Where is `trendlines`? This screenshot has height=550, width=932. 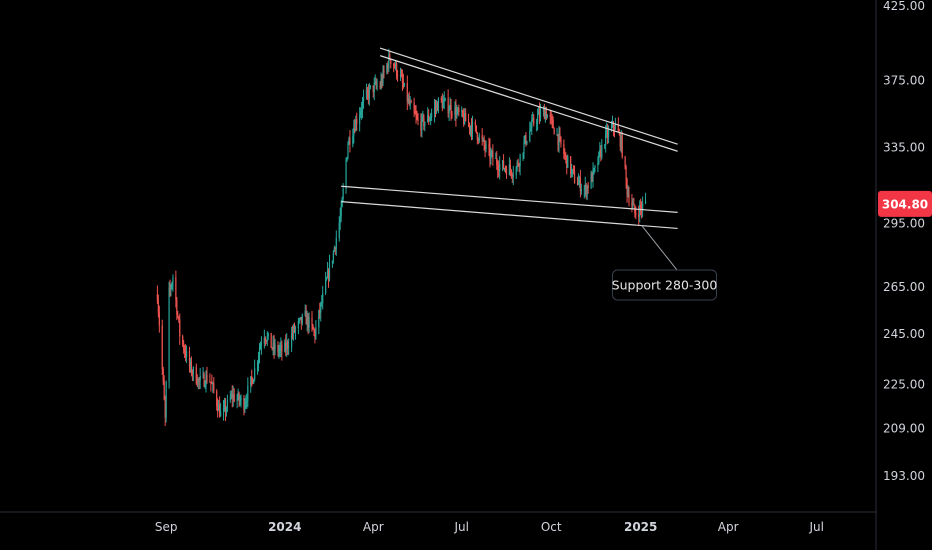
trendlines is located at coordinates (509, 138).